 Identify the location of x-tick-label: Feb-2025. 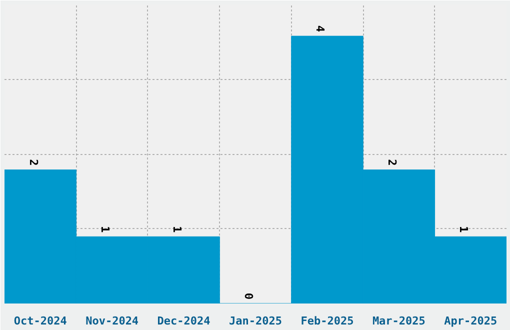
(327, 321).